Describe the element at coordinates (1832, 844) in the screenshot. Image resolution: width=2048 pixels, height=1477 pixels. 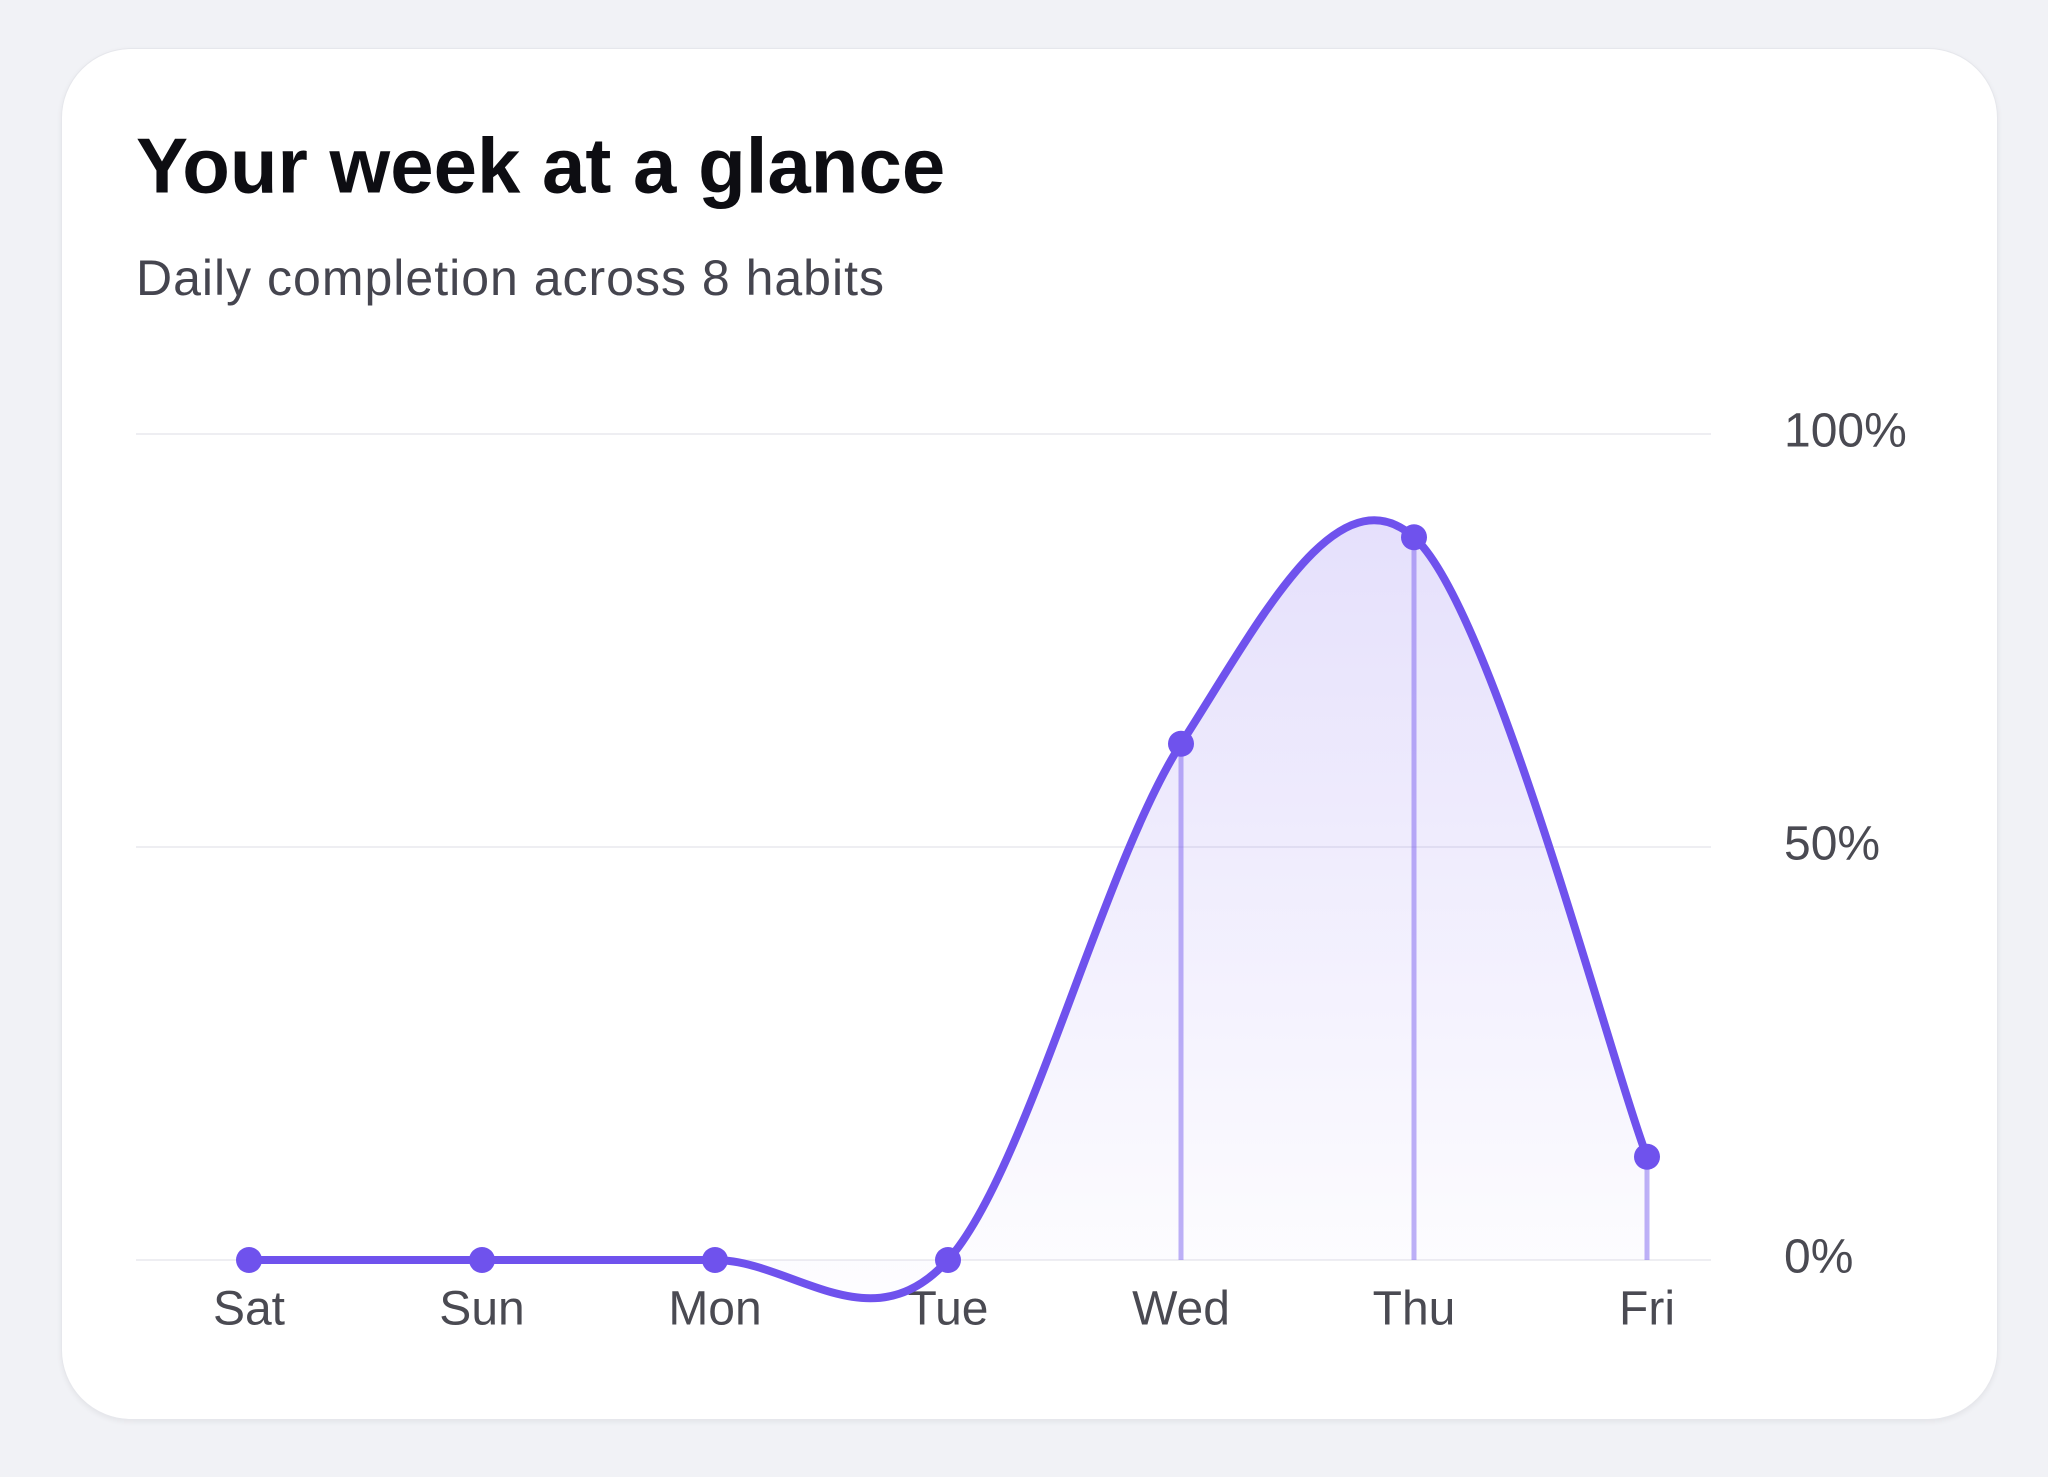
I see `y-tick-label: 50%` at that location.